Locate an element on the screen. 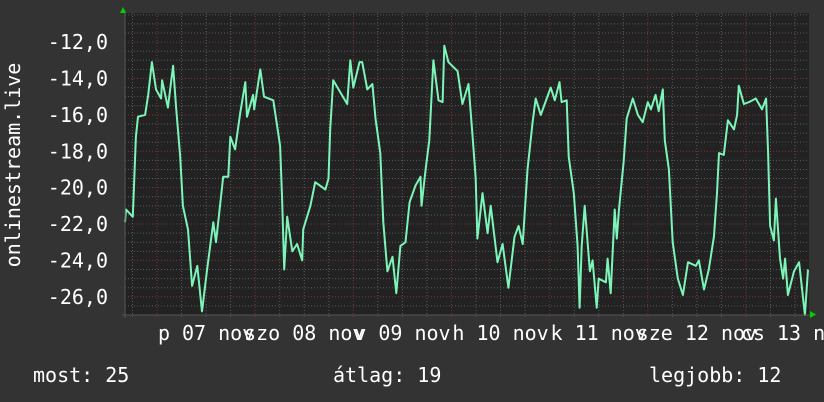  y-axis-arrow-icon is located at coordinates (123, 10).